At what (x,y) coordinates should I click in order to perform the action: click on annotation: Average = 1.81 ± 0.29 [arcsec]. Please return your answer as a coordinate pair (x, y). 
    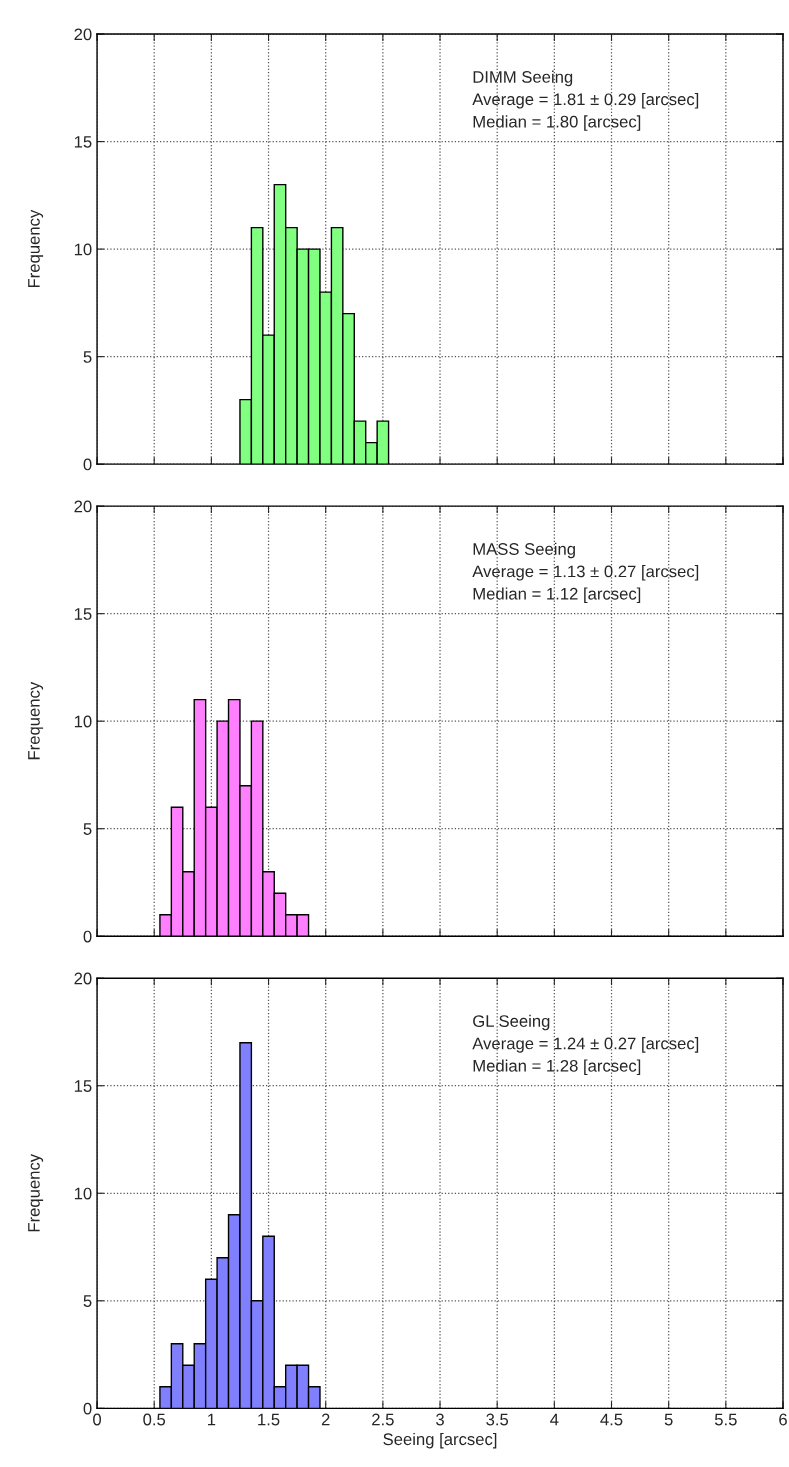
    Looking at the image, I should click on (585, 100).